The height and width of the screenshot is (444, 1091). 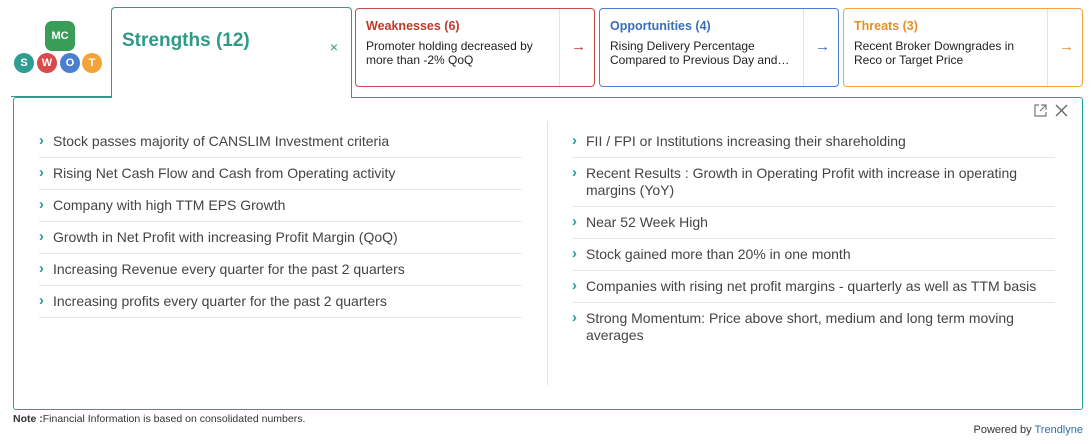 What do you see at coordinates (280, 206) in the screenshot?
I see `list-item: › Company with high TTM EPS Growth` at bounding box center [280, 206].